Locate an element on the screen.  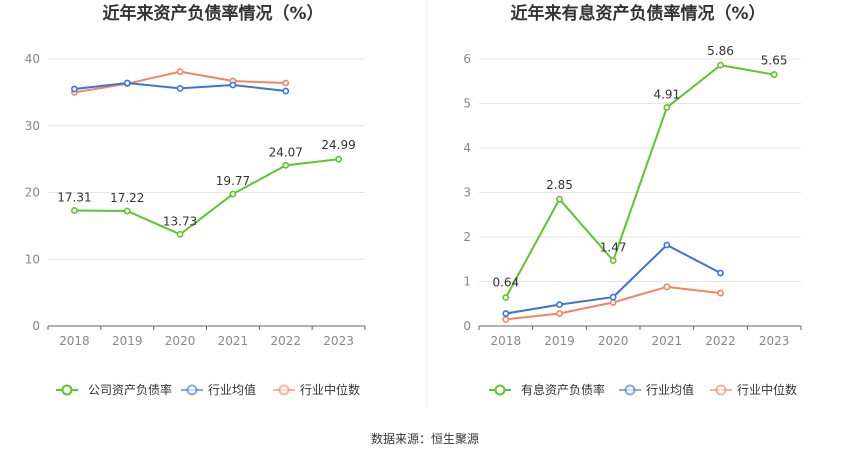
legend-item-1: 公司资产负债率 is located at coordinates (114, 389).